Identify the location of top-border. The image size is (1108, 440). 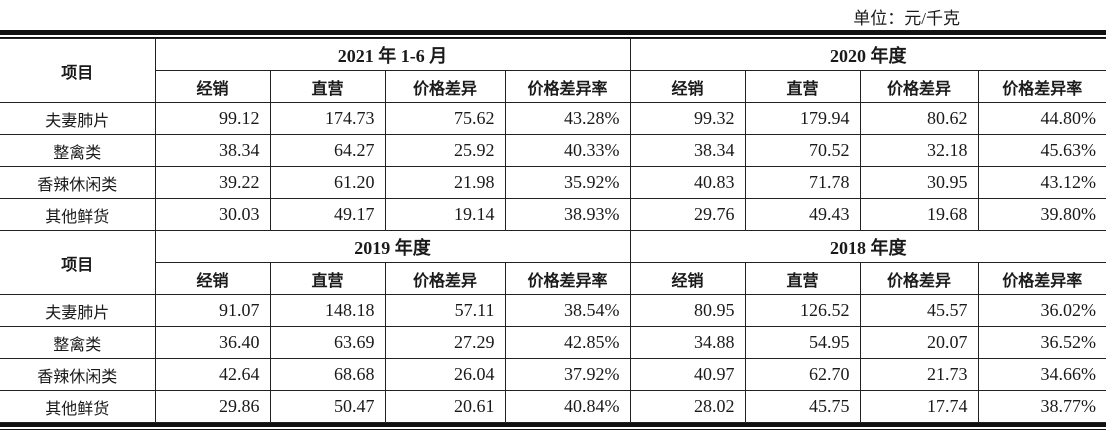
(553, 34).